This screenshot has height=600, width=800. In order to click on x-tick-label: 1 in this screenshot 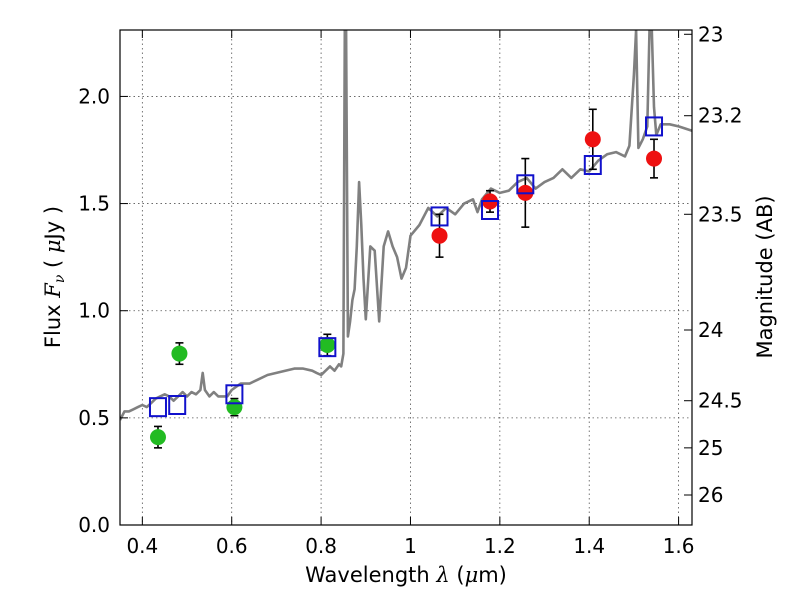, I will do `click(410, 546)`.